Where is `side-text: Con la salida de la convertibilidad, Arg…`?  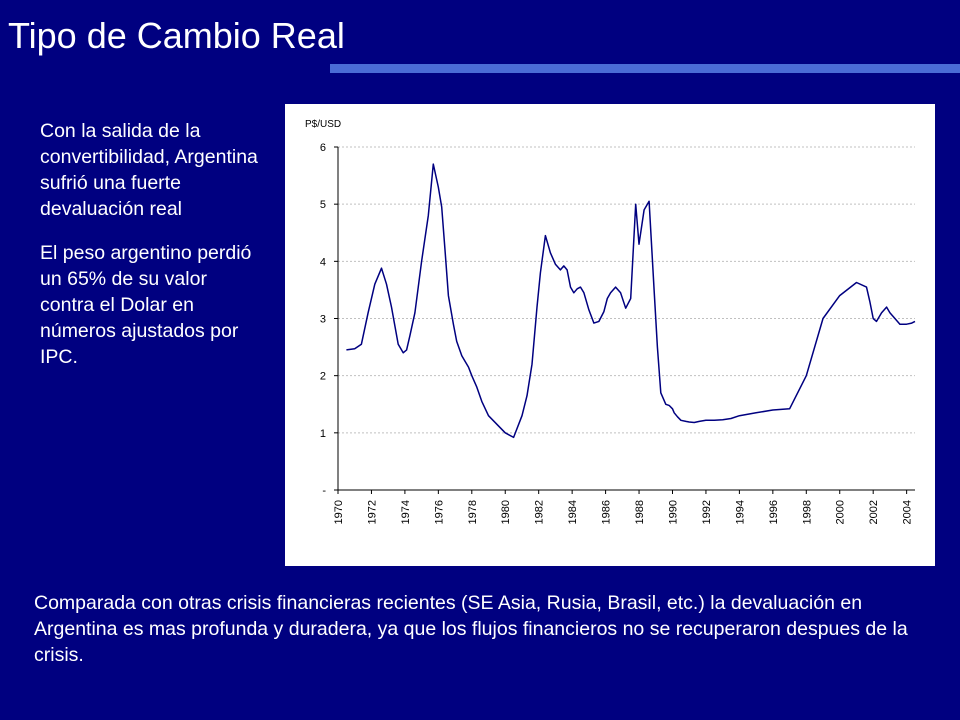
side-text: Con la salida de la convertibilidad, Arg… is located at coordinates (150, 253).